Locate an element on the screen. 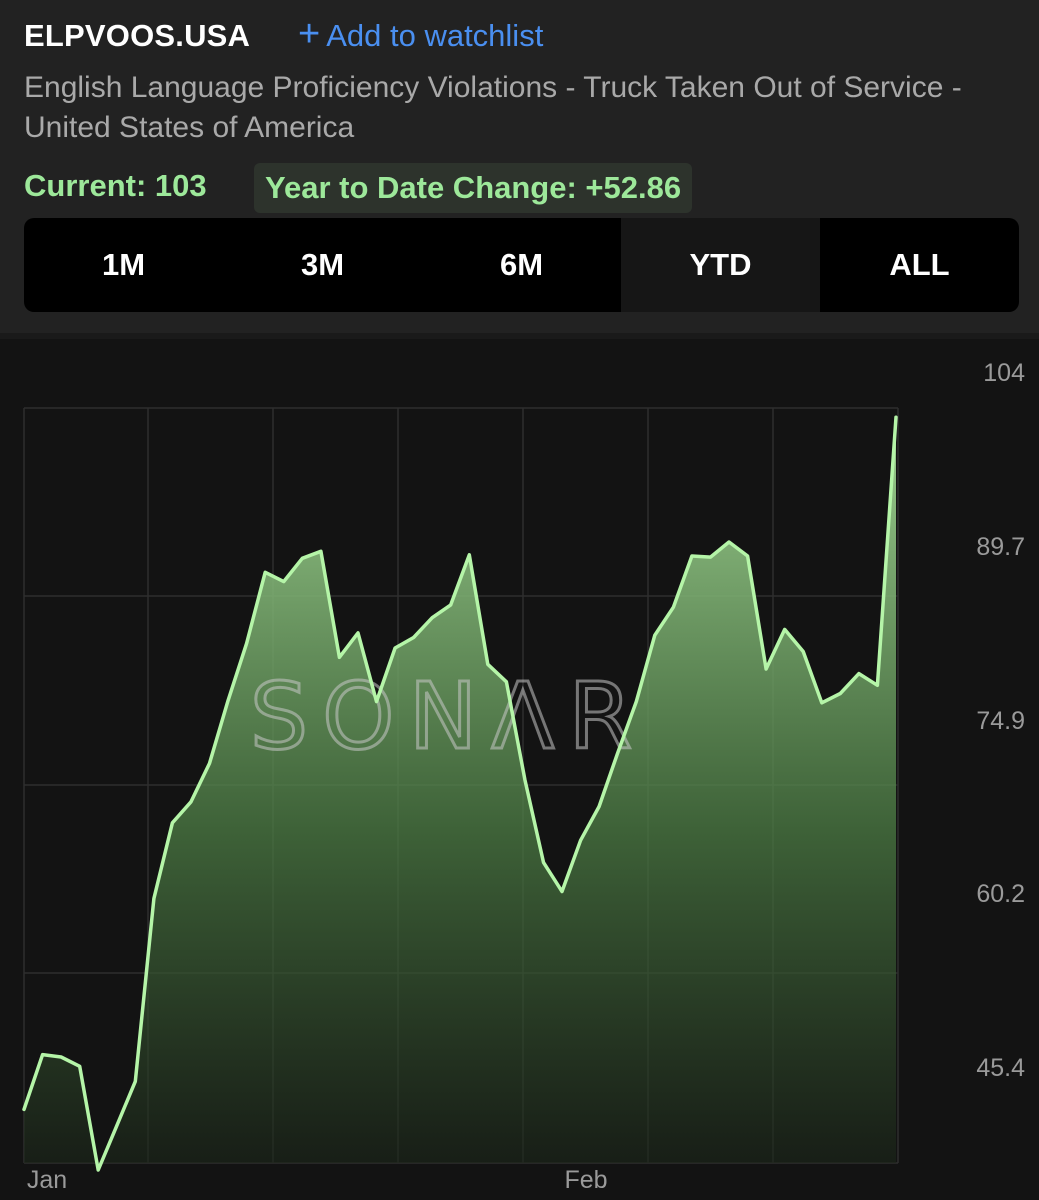  x-axis-ticks: Jan Feb is located at coordinates (317, 1180).